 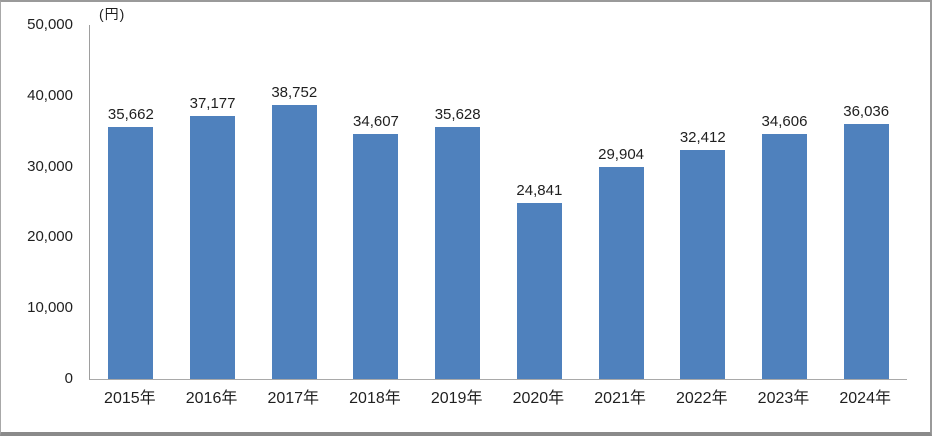 I want to click on bar-value-label: 36,036, so click(x=866, y=111).